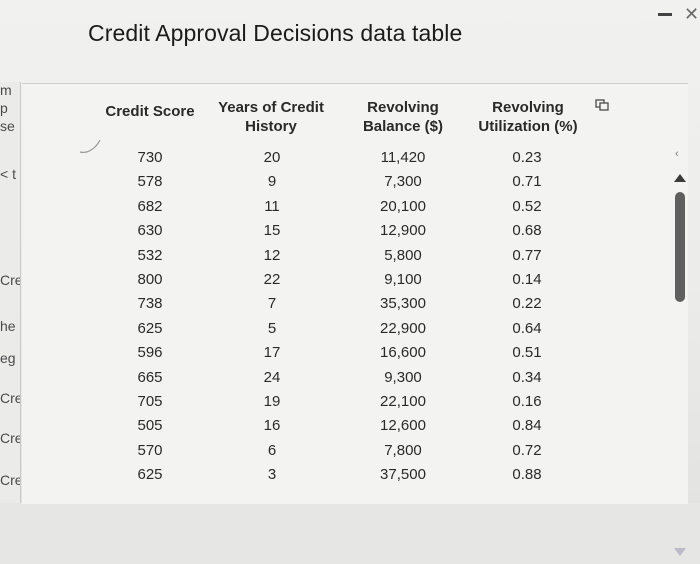 The width and height of the screenshot is (700, 564). Describe the element at coordinates (272, 279) in the screenshot. I see `cell-years-history: 22` at that location.